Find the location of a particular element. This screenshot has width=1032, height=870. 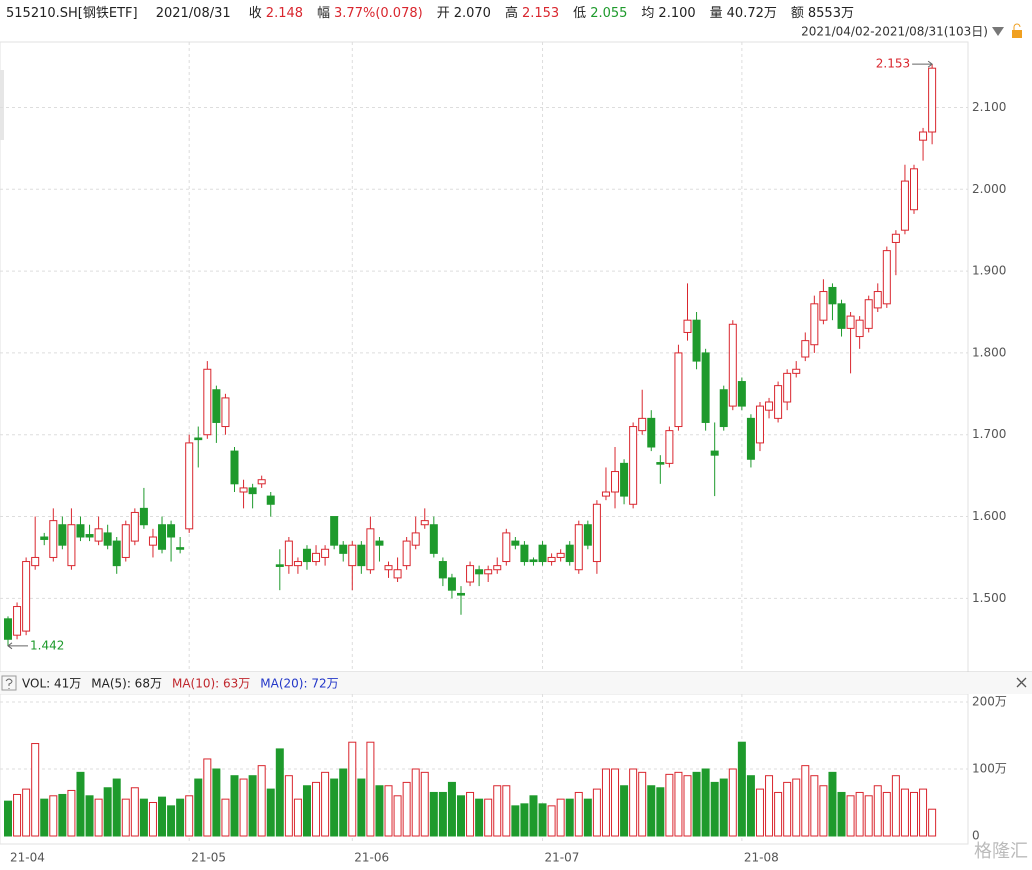

y-tick-label: 1.500 is located at coordinates (989, 598).